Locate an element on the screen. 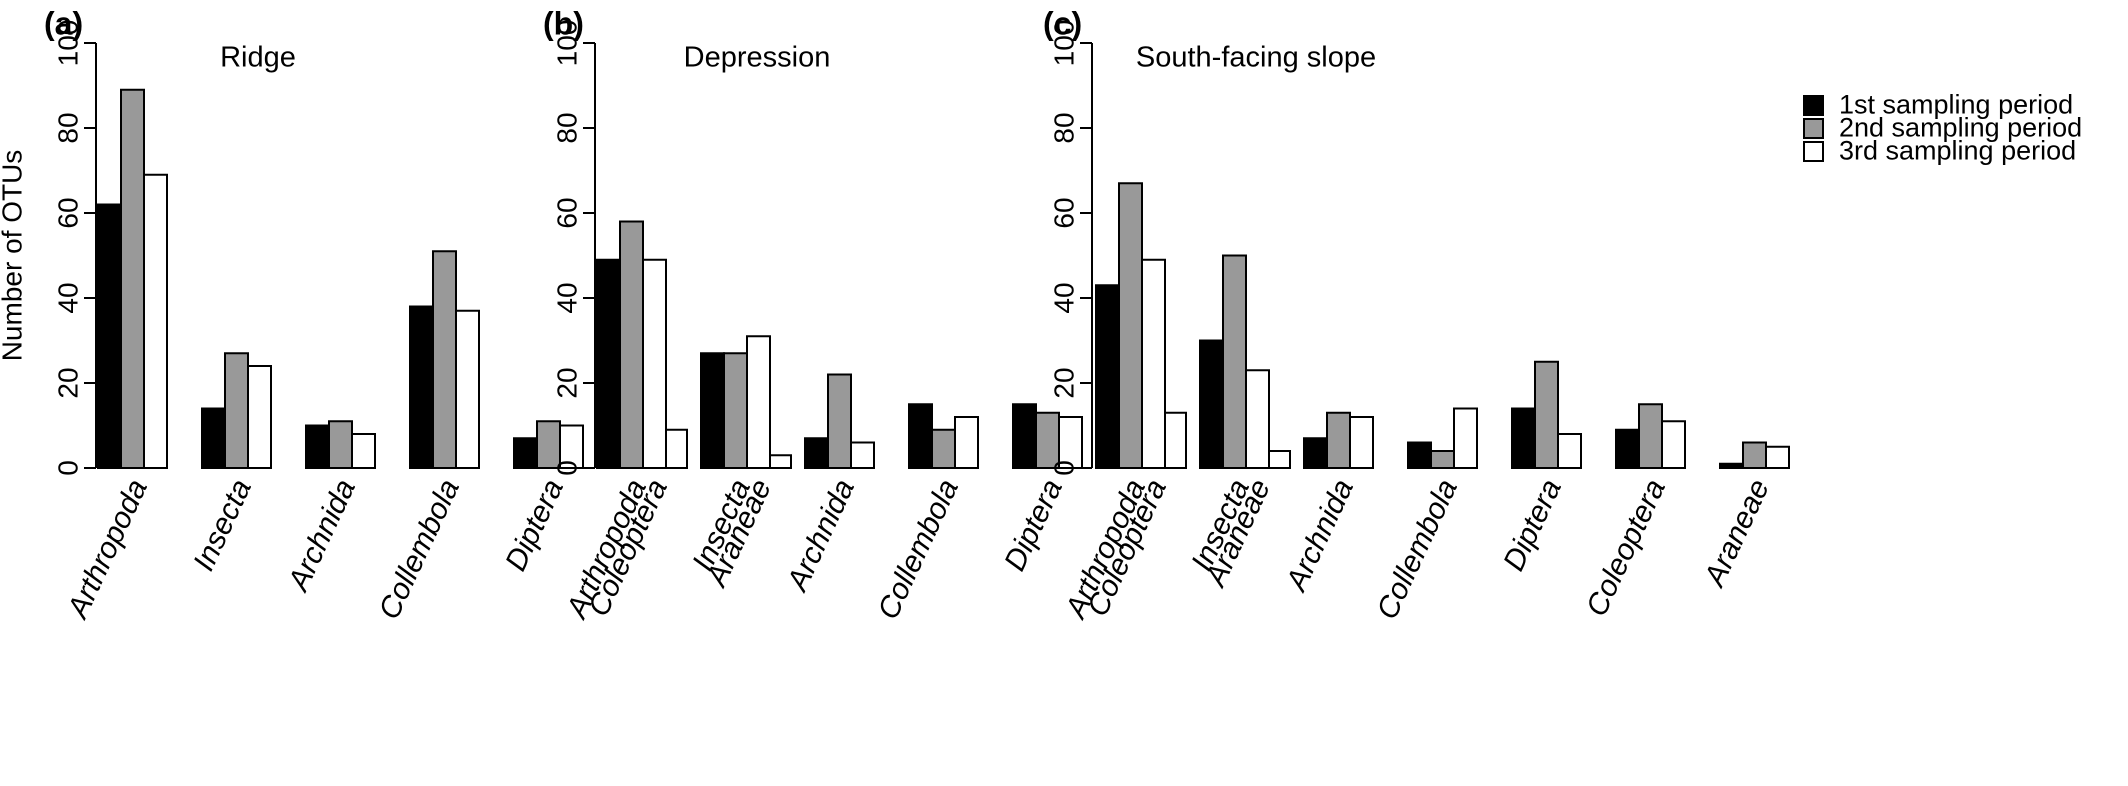  panel-letter: (b) is located at coordinates (563, 23).